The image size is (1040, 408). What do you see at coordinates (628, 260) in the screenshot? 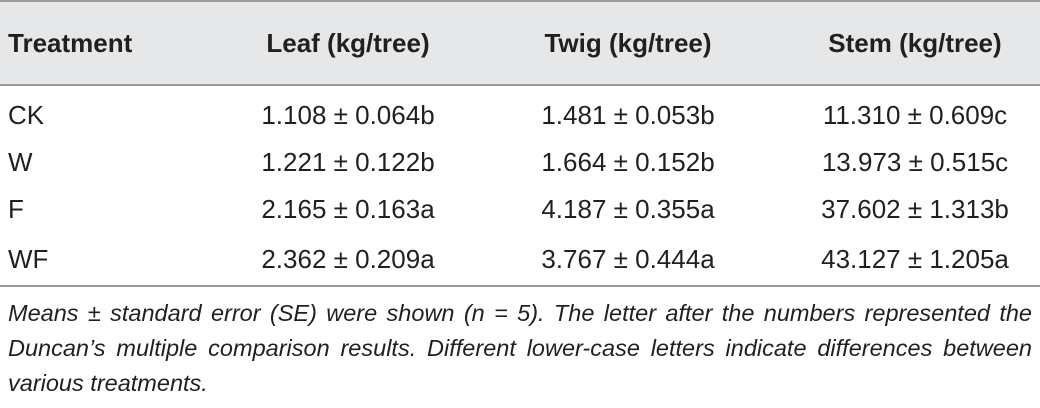
I see `table-cell: 3.767 ± 0.444a` at bounding box center [628, 260].